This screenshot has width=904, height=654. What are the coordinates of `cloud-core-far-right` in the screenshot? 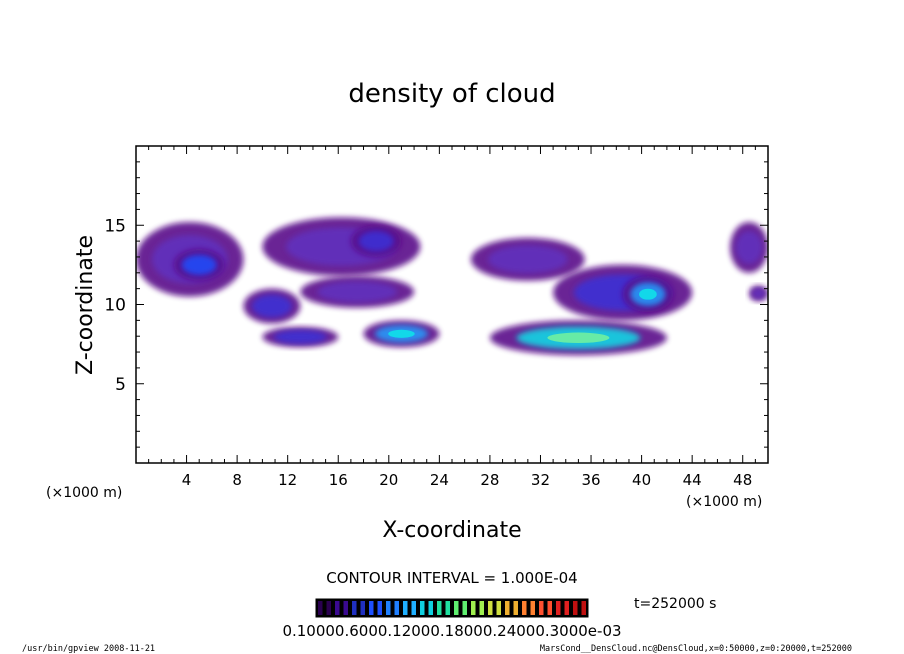 It's located at (749, 247).